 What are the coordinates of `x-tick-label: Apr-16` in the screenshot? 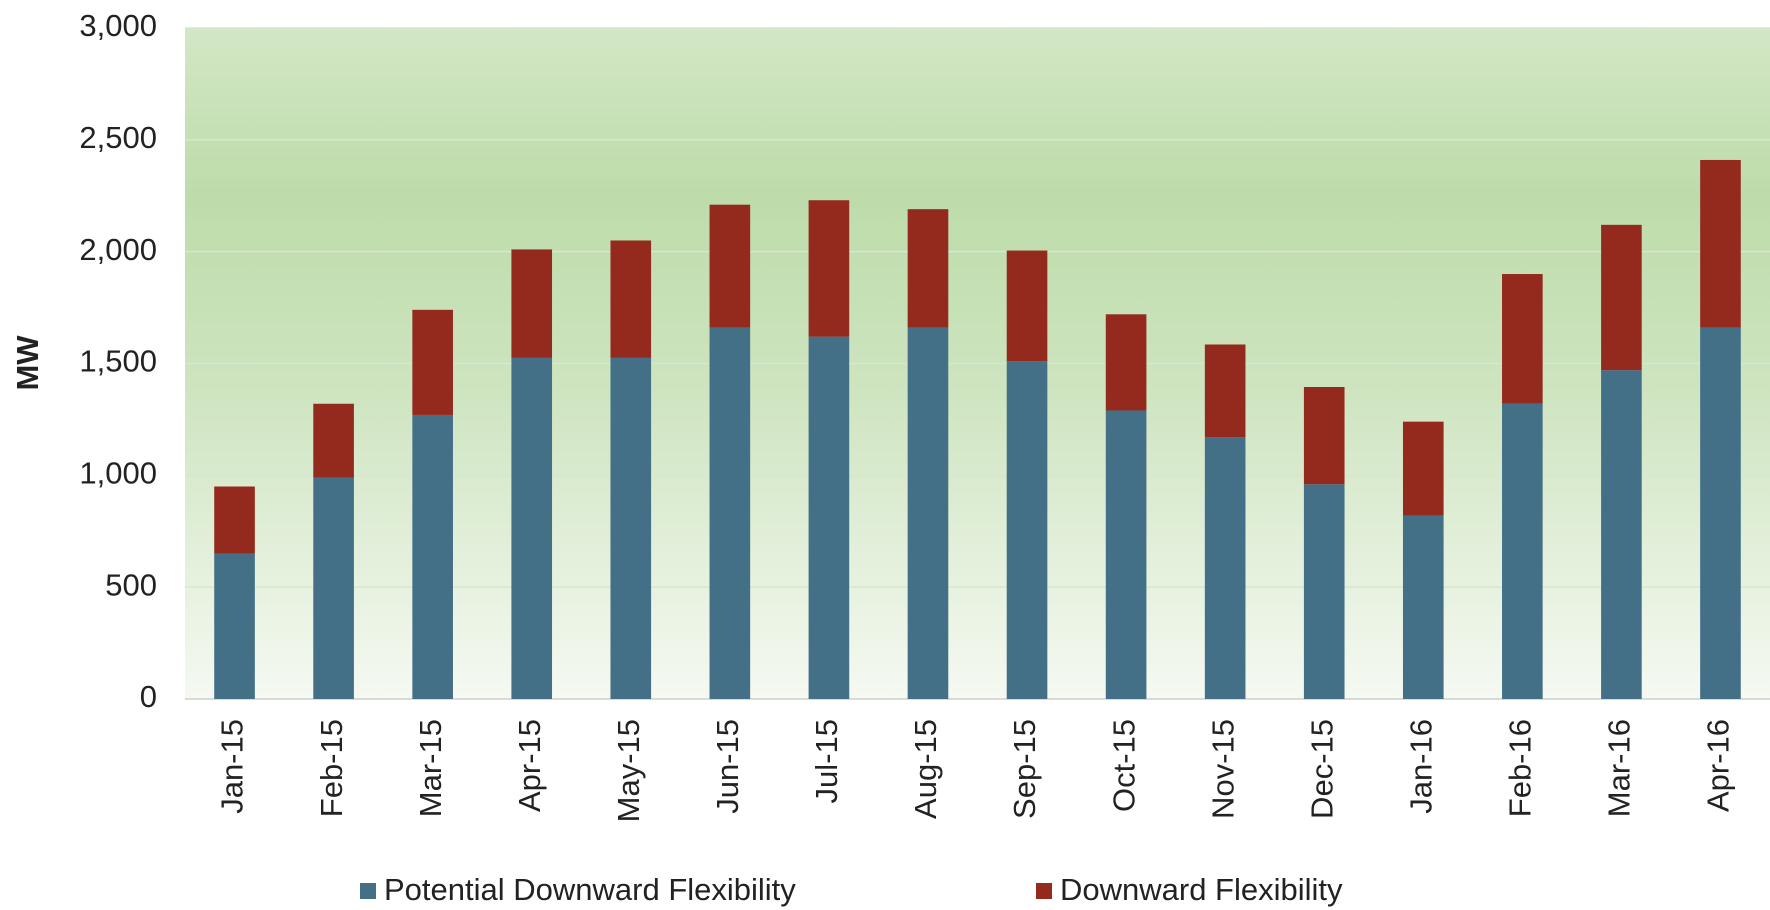 It's located at (1718, 765).